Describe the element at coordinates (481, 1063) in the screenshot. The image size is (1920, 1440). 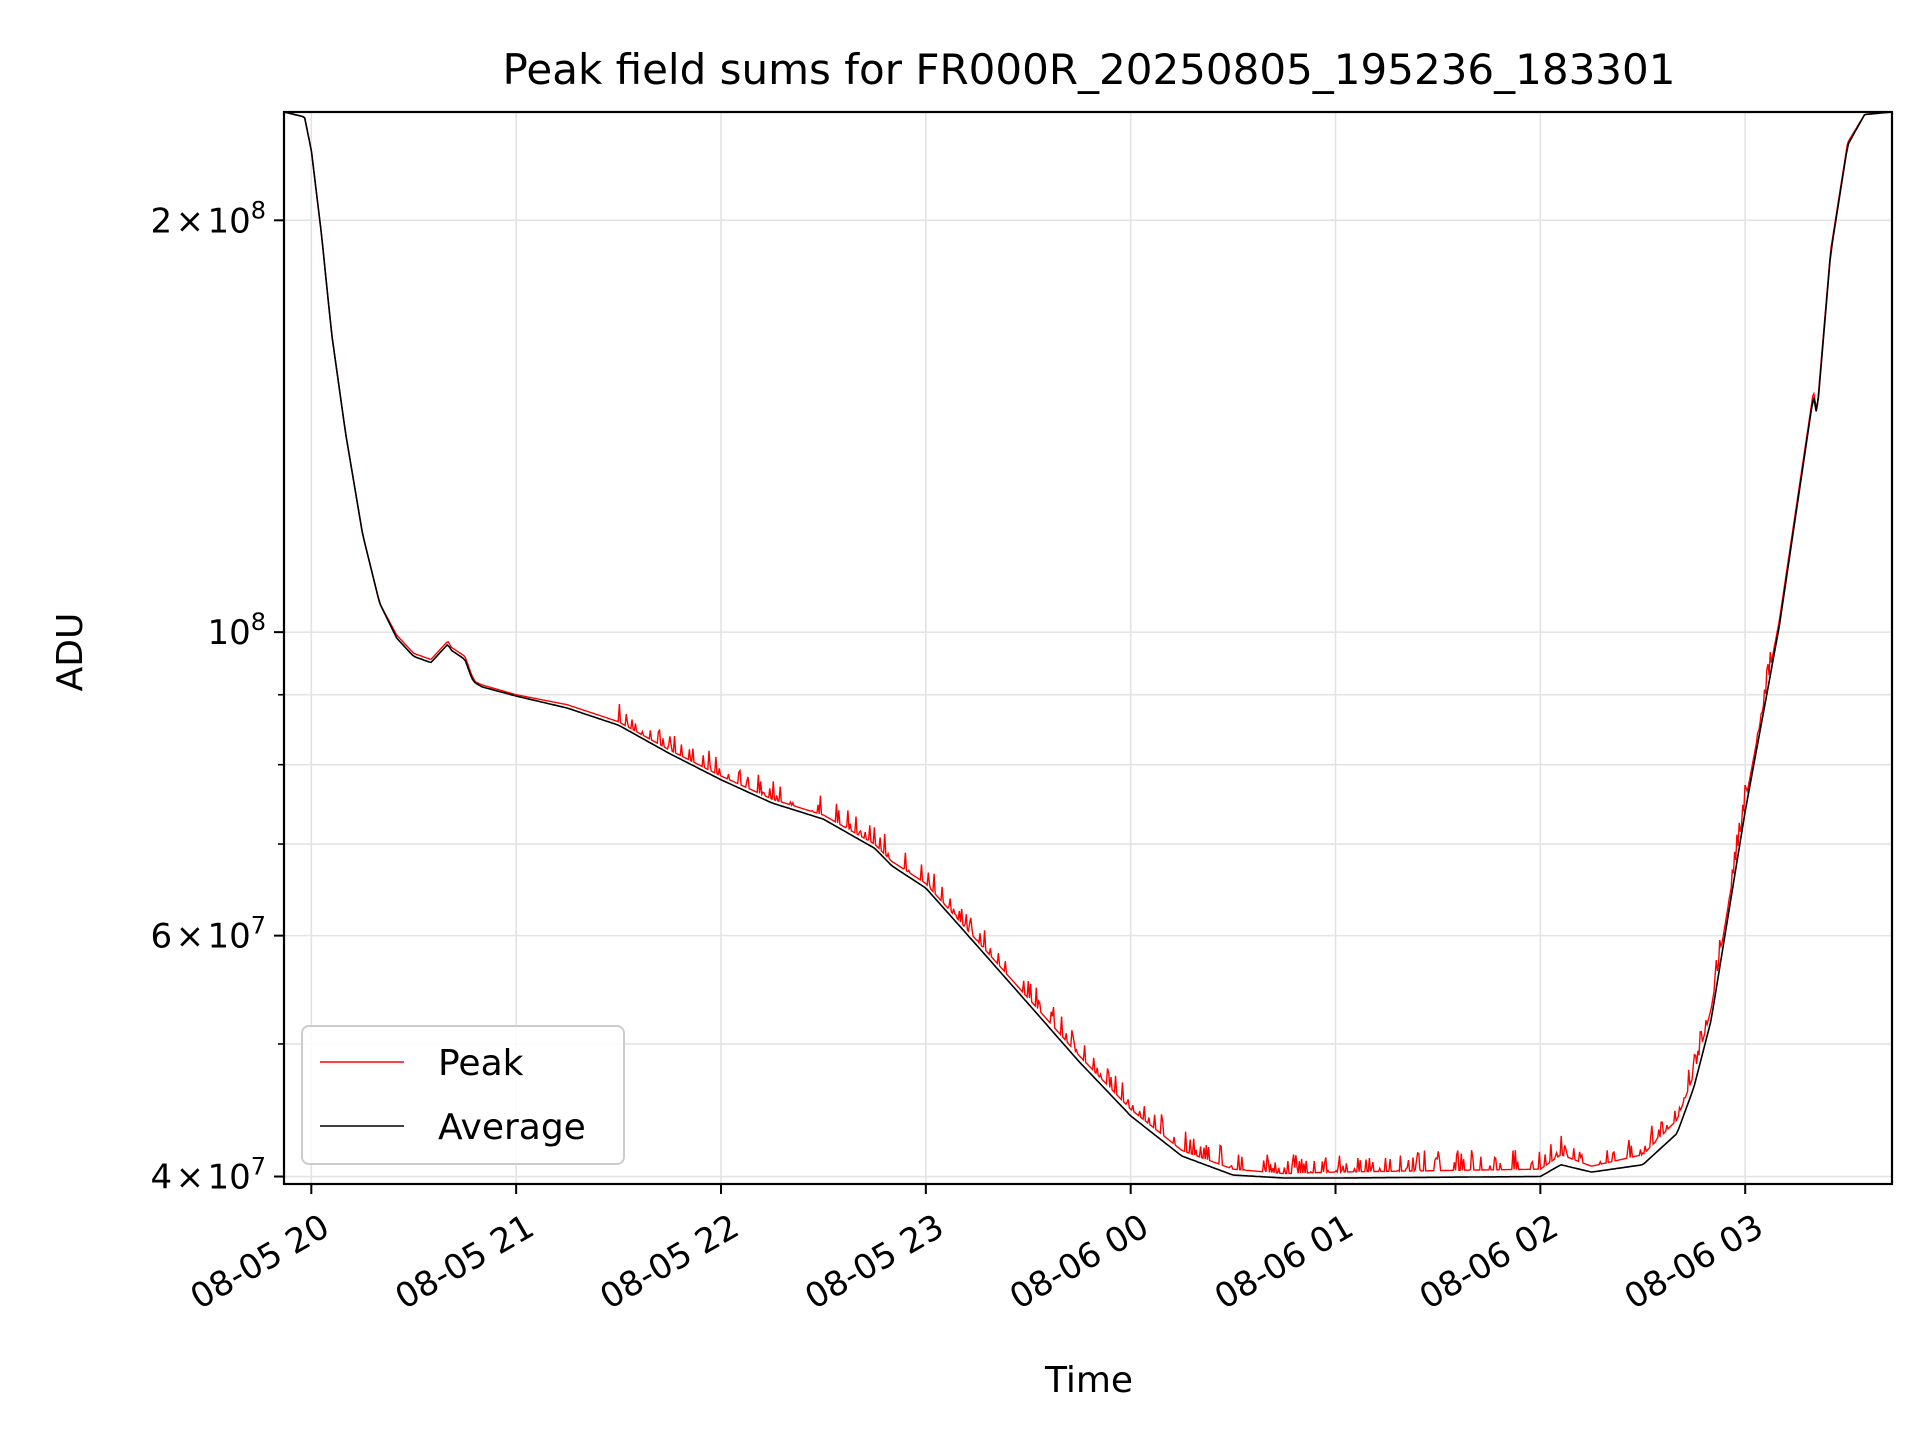
I see `legend-peak-label: Peak` at that location.